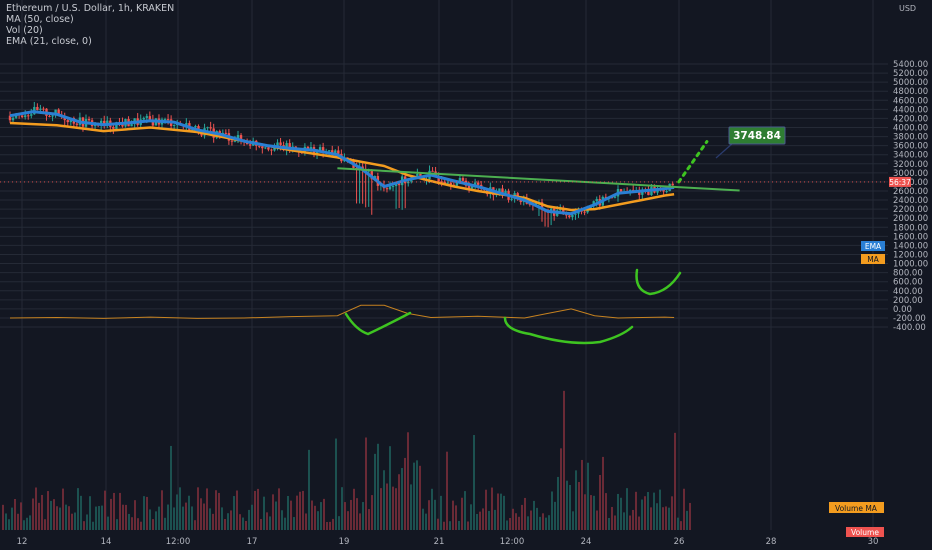  Describe the element at coordinates (910, 210) in the screenshot. I see `price-tick-label: 2200.00` at that location.